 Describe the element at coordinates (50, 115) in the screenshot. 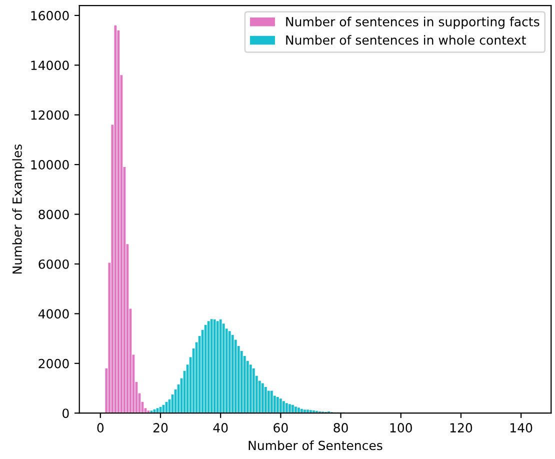

I see `y-tick-label: 12000` at that location.